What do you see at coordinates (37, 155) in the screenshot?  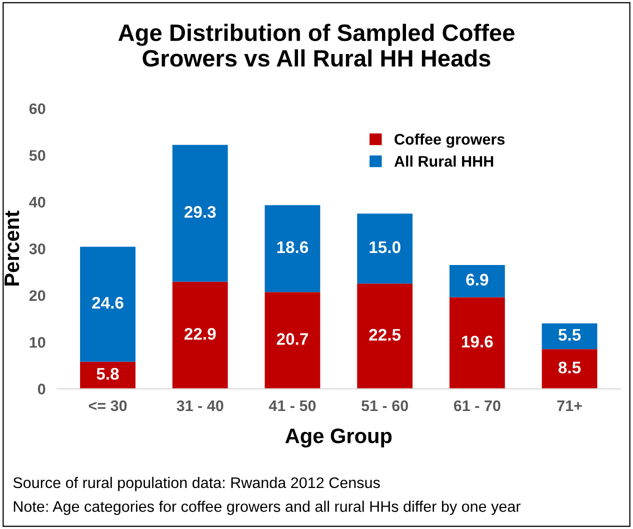 I see `y-tick-label: 50` at bounding box center [37, 155].